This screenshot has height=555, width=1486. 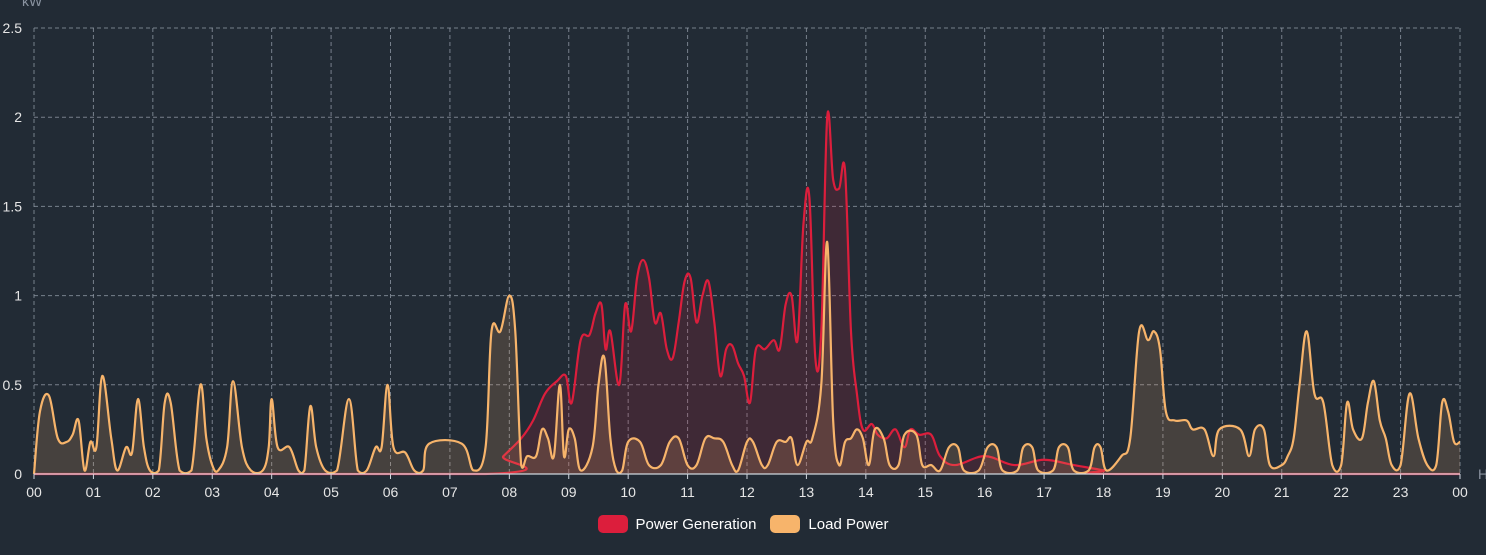 I want to click on x-tick-label: 04, so click(x=272, y=492).